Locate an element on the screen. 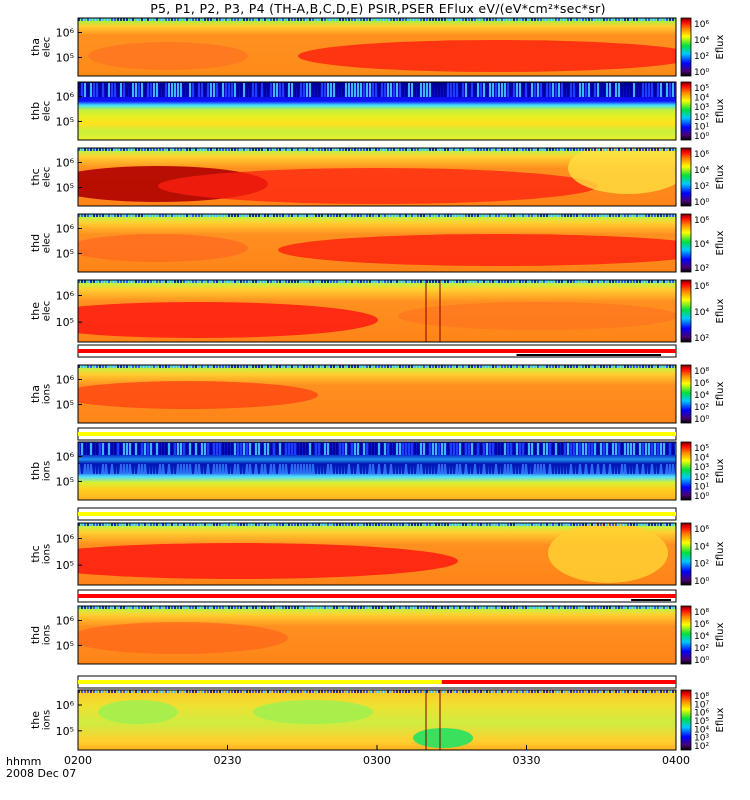 The width and height of the screenshot is (750, 800). panel-ylabel: thdions is located at coordinates (41, 635).